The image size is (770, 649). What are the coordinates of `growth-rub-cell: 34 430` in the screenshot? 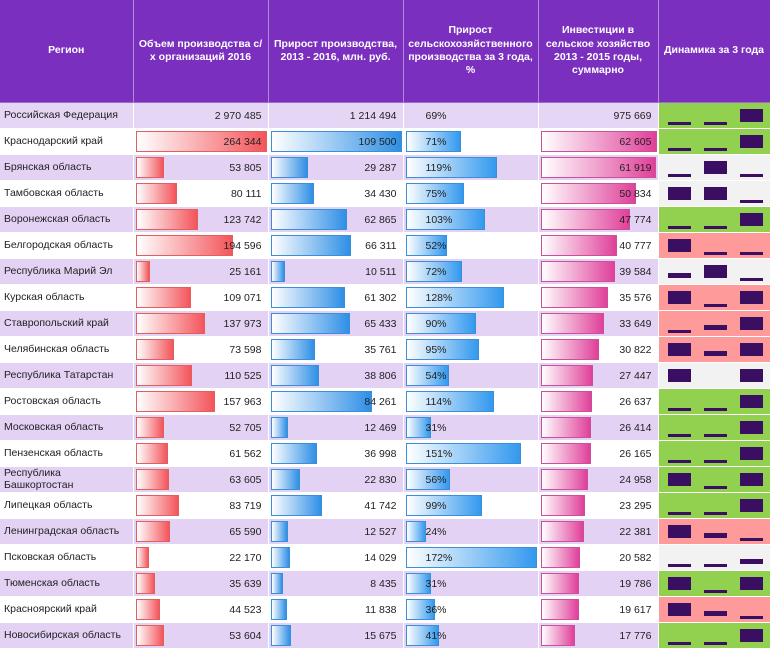 It's located at (336, 193).